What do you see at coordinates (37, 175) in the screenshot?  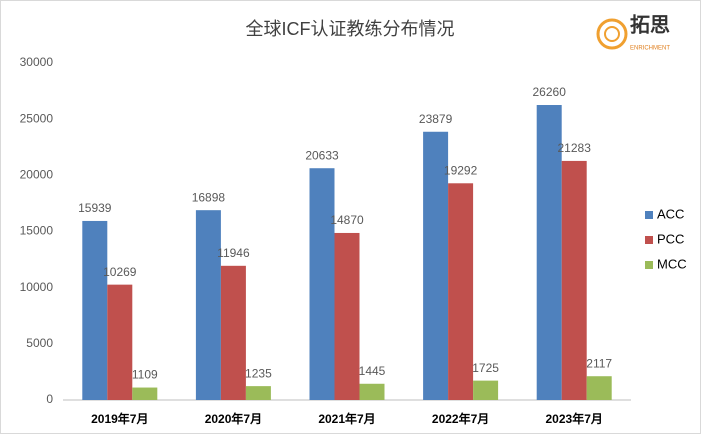 I see `y-tick-label: 20000` at bounding box center [37, 175].